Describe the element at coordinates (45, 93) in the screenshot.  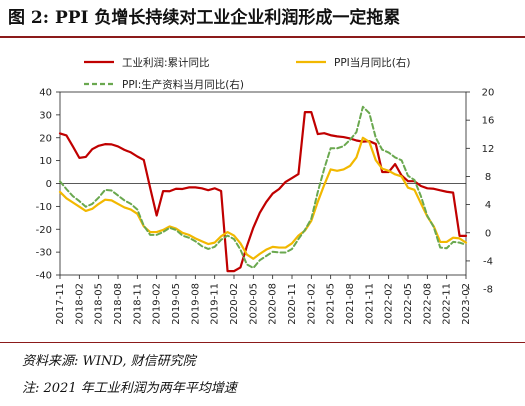
I see `y-left-tick-label: 40` at that location.